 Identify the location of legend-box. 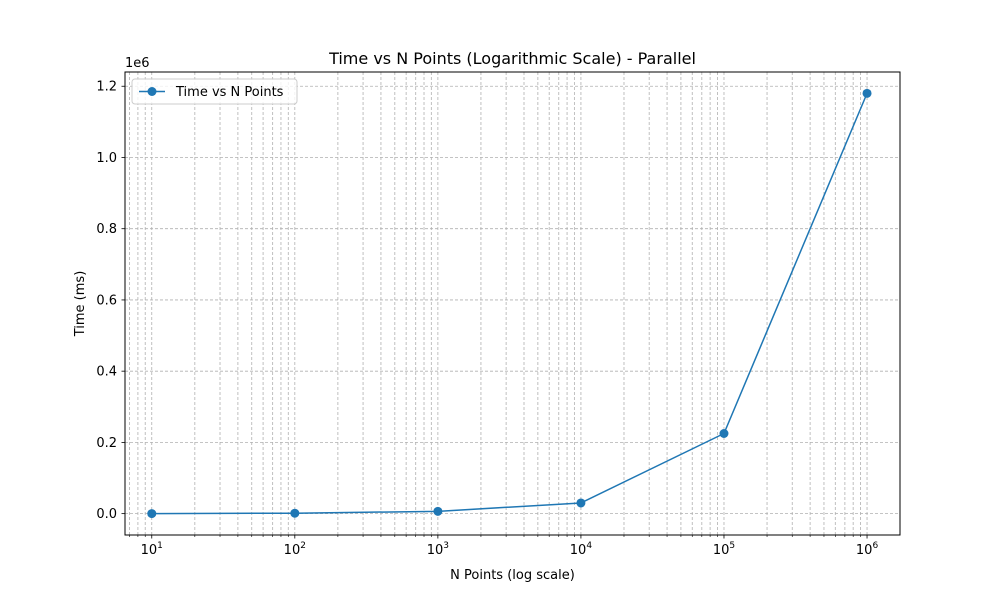
(214, 91).